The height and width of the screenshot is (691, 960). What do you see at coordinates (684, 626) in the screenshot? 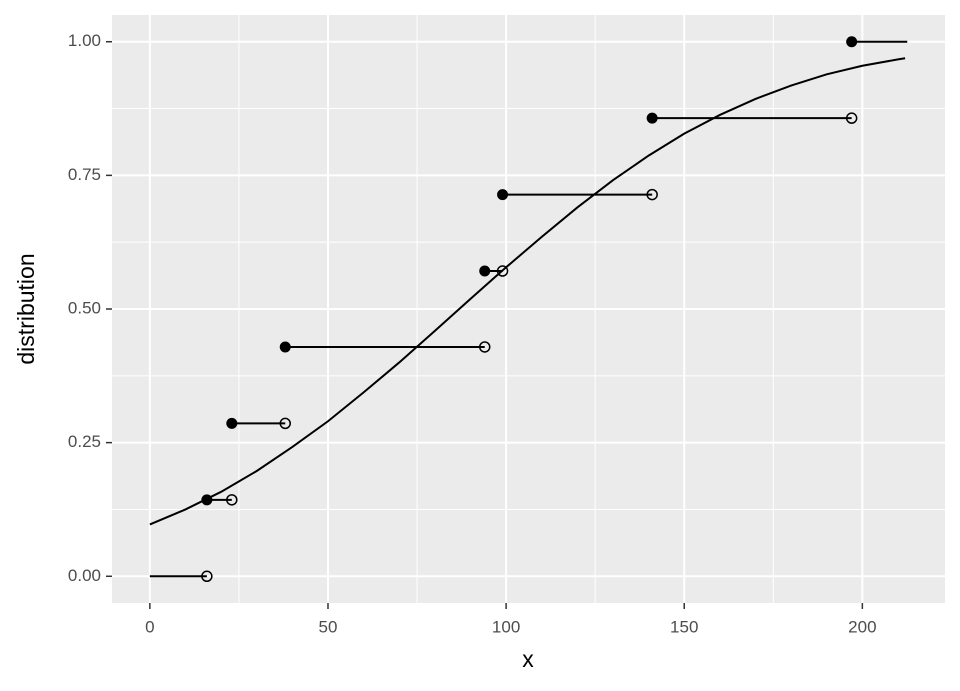
I see `x-tick-label: 150` at bounding box center [684, 626].